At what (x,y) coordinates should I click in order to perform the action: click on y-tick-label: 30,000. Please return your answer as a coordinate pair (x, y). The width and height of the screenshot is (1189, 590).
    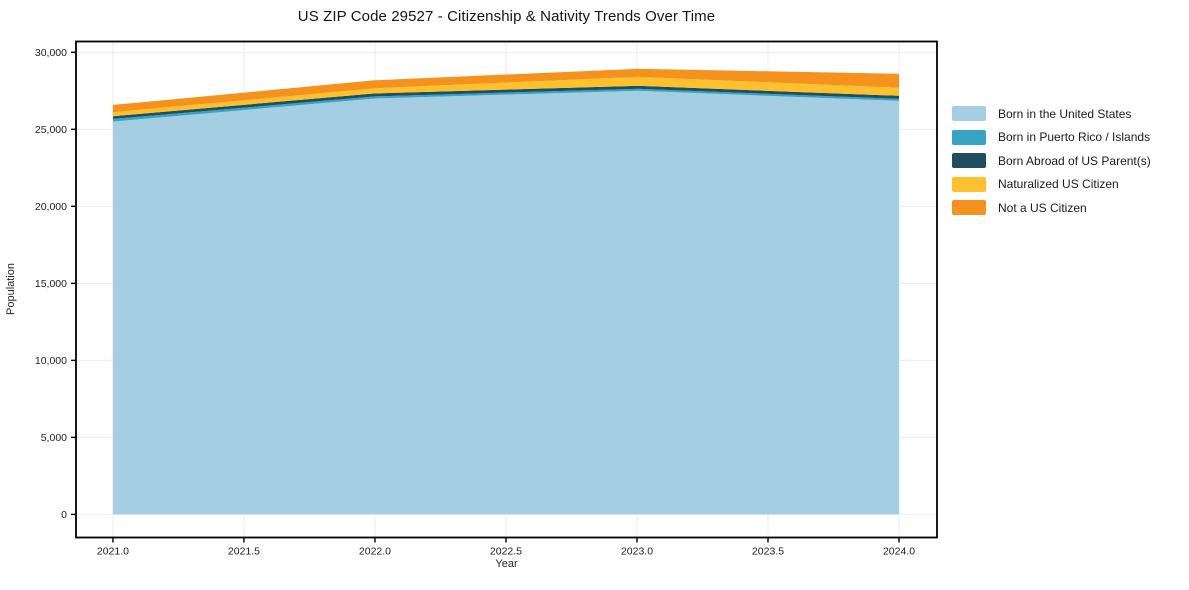
    Looking at the image, I should click on (51, 53).